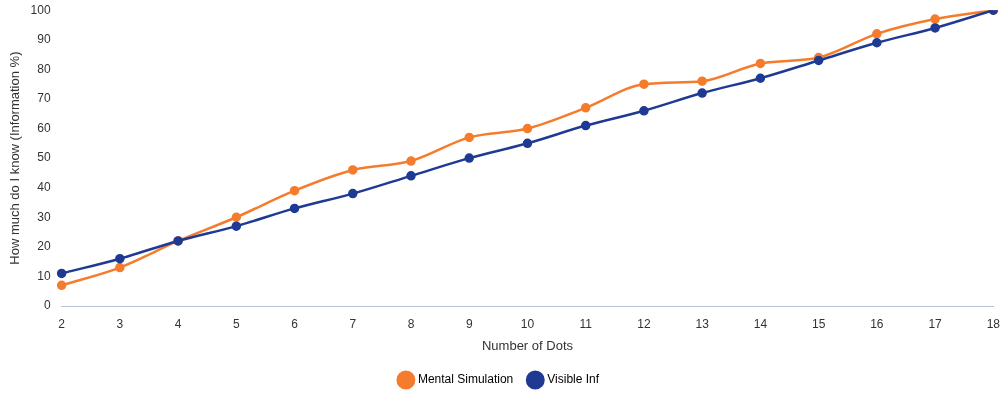 The image size is (1003, 406). Describe the element at coordinates (527, 323) in the screenshot. I see `x-tick-label: 10` at that location.